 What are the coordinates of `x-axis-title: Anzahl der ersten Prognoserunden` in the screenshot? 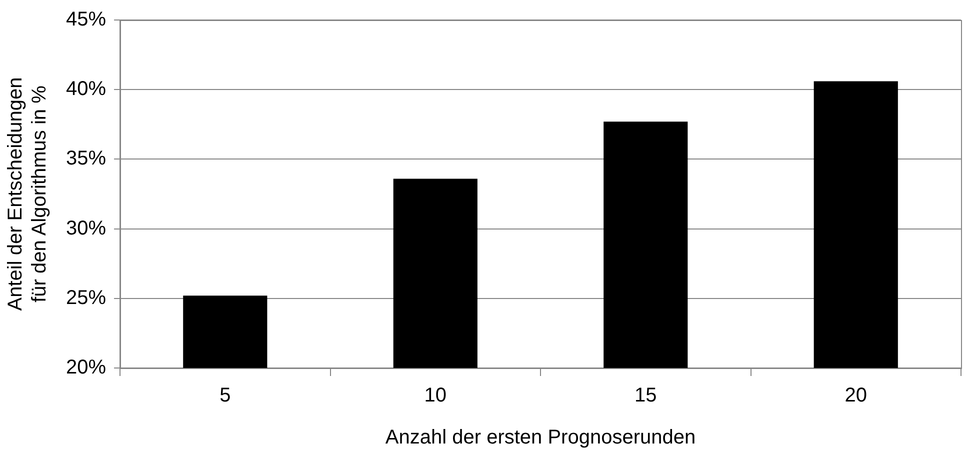 It's located at (540, 437).